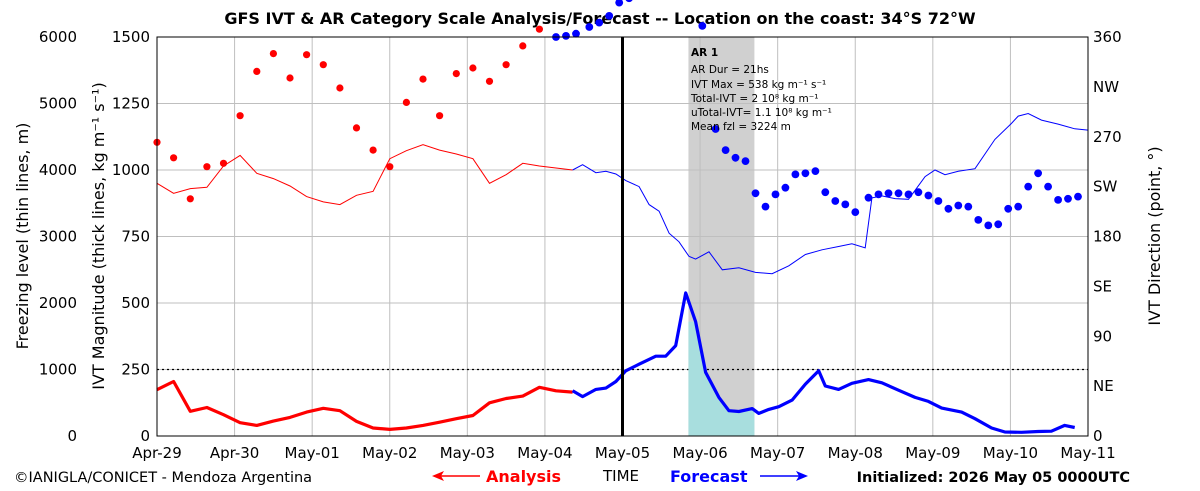 The width and height of the screenshot is (1200, 491). Describe the element at coordinates (730, 70) in the screenshot. I see `ar-box-line: AR Dur = 21hs` at that location.